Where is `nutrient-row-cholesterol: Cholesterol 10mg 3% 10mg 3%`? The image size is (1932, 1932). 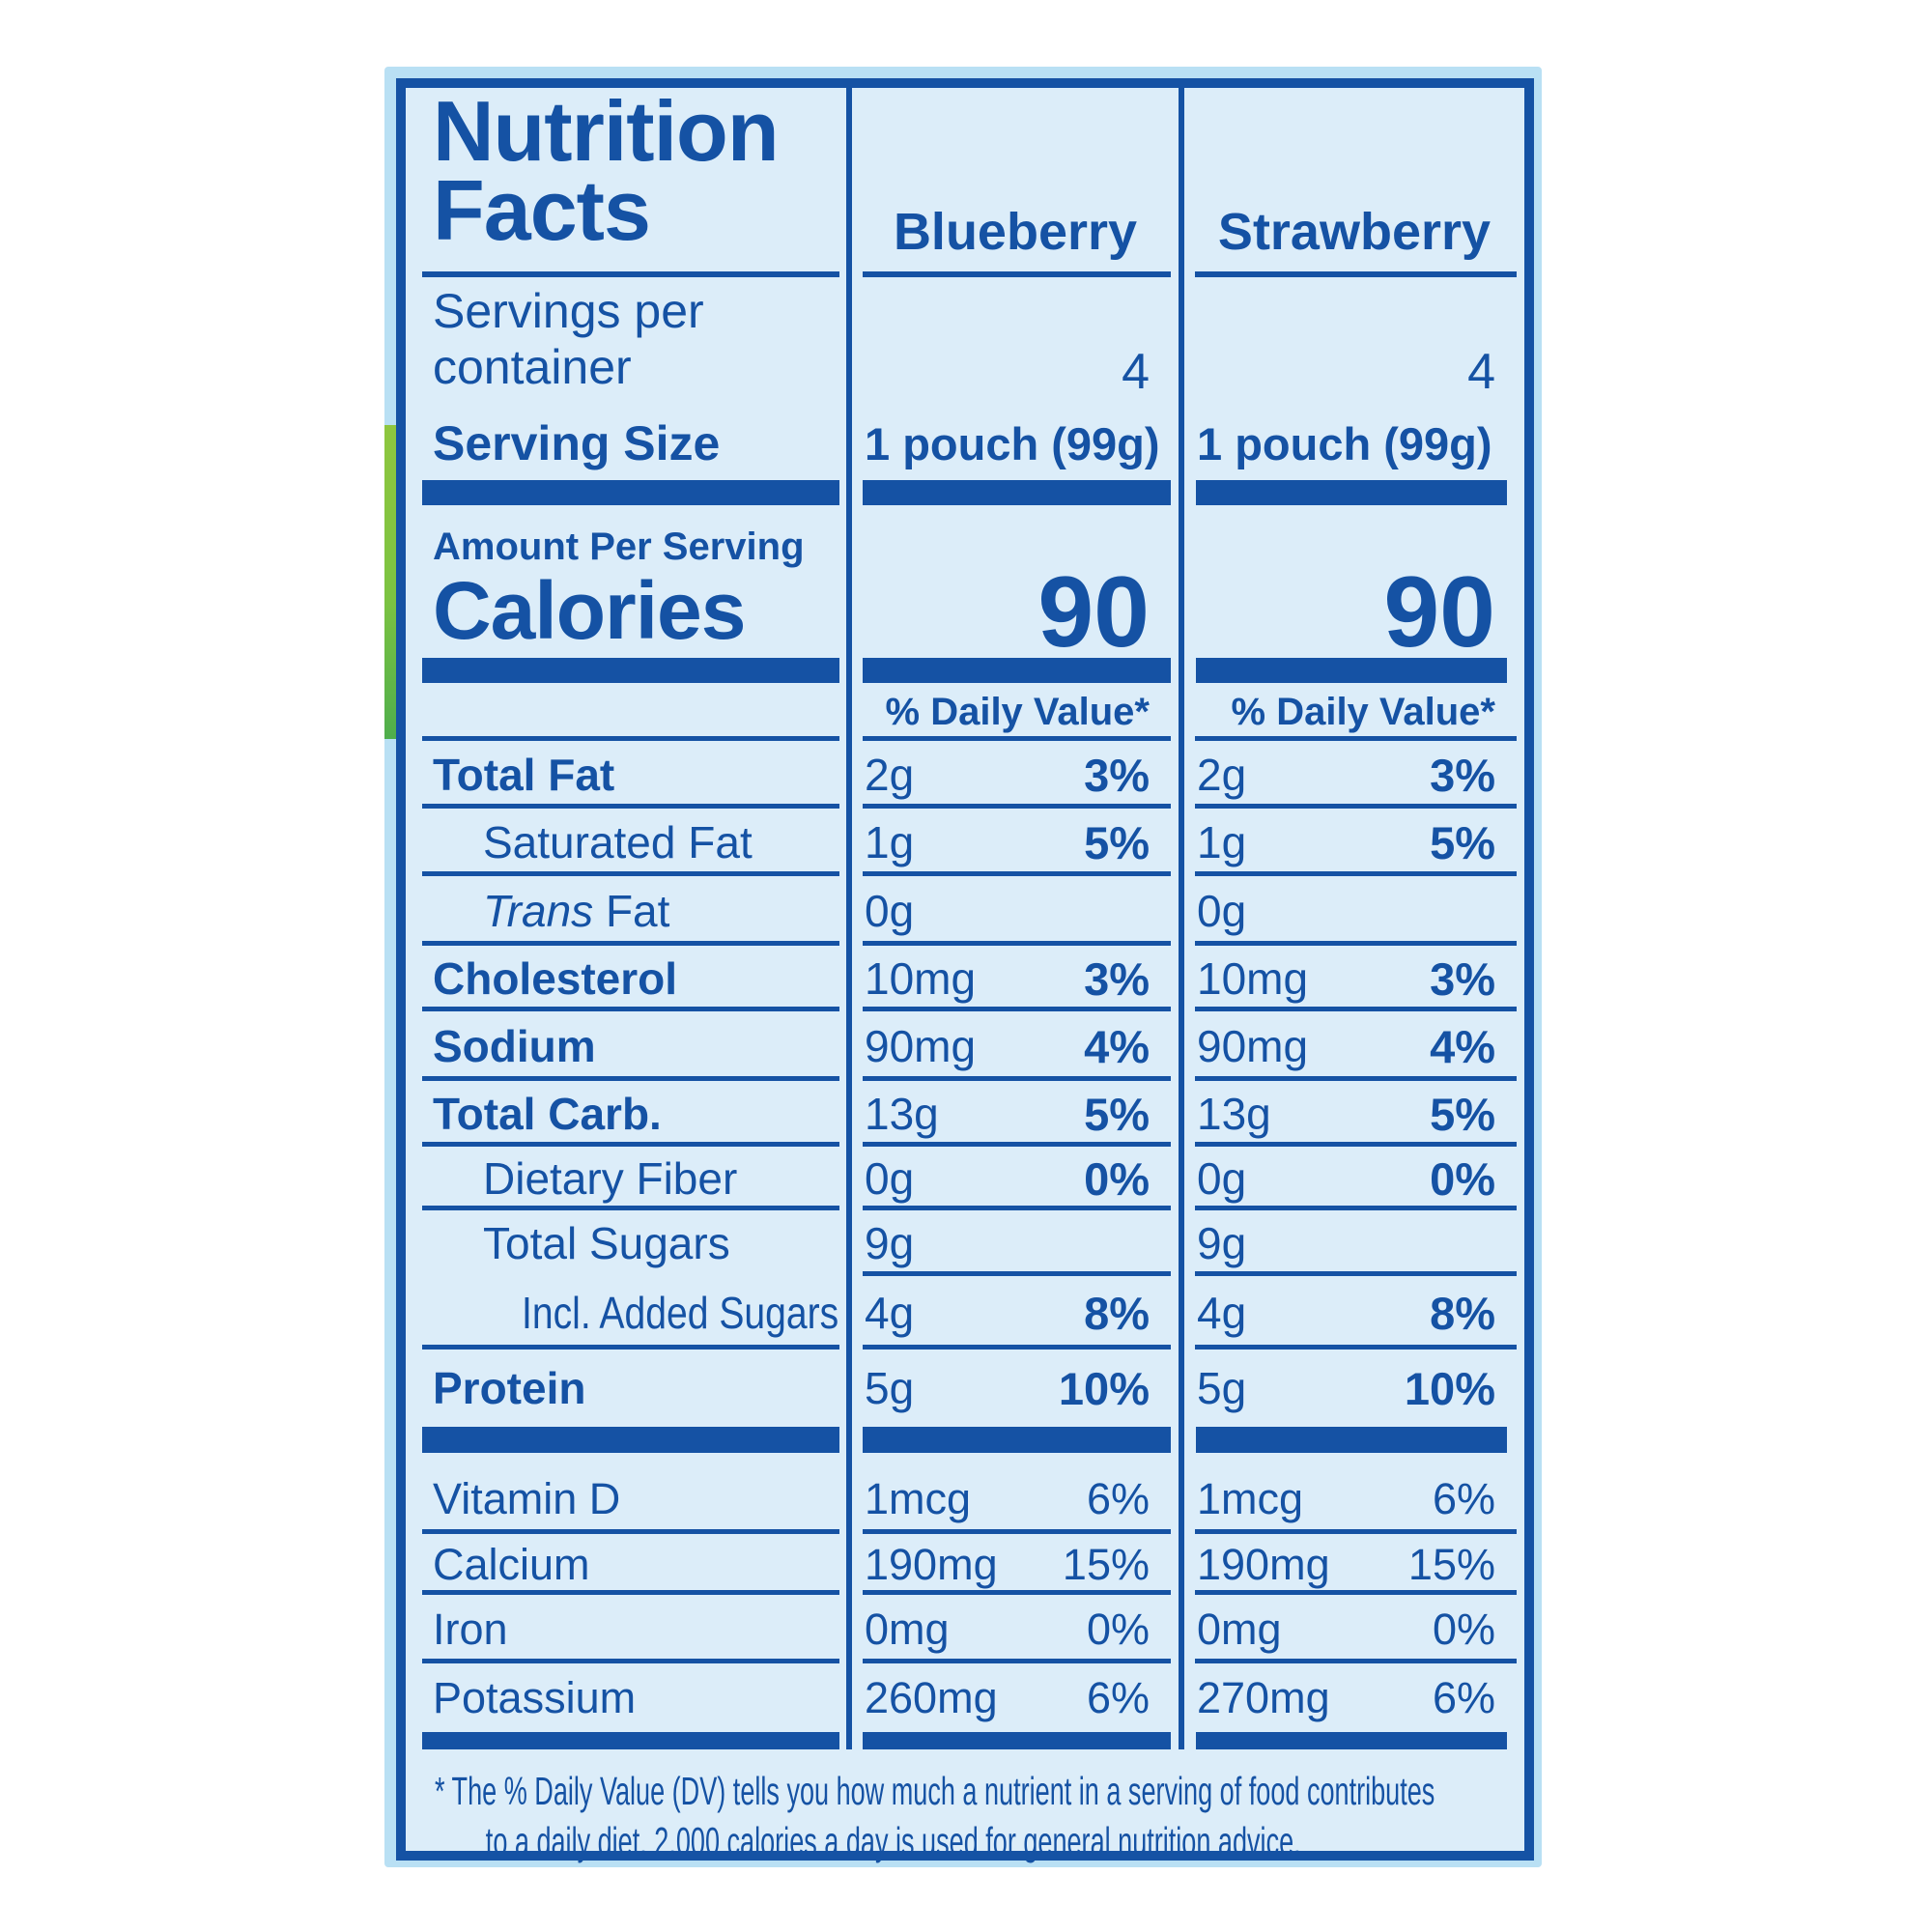 nutrient-row-cholesterol: Cholesterol 10mg 3% 10mg 3% is located at coordinates (965, 978).